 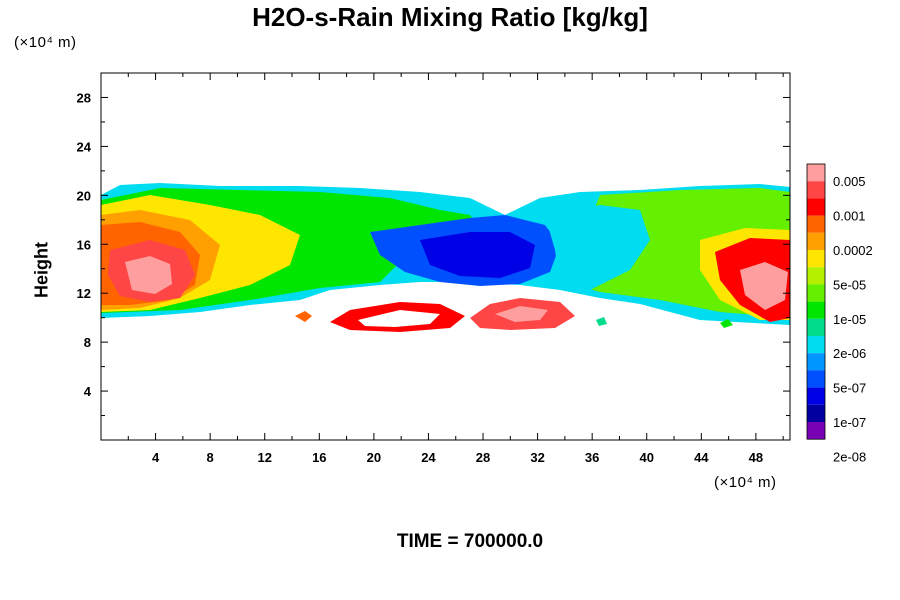 What do you see at coordinates (483, 457) in the screenshot?
I see `x-tick-label: 28` at bounding box center [483, 457].